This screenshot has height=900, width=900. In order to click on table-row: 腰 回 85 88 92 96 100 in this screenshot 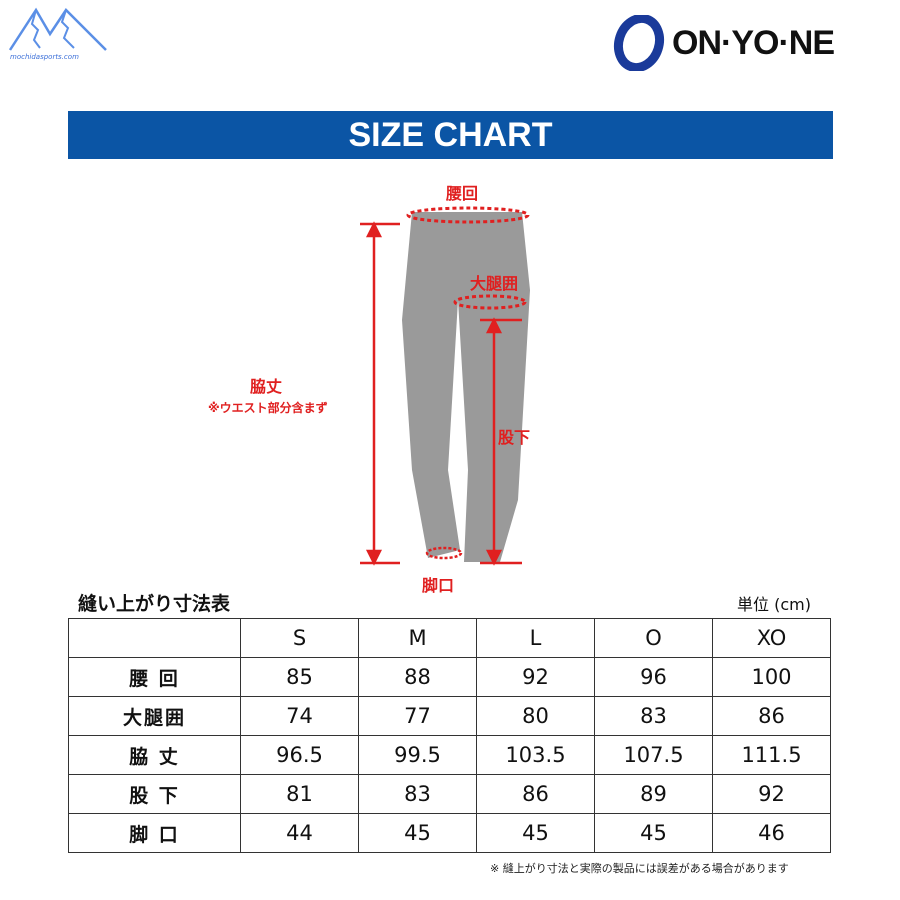, I will do `click(449, 677)`.